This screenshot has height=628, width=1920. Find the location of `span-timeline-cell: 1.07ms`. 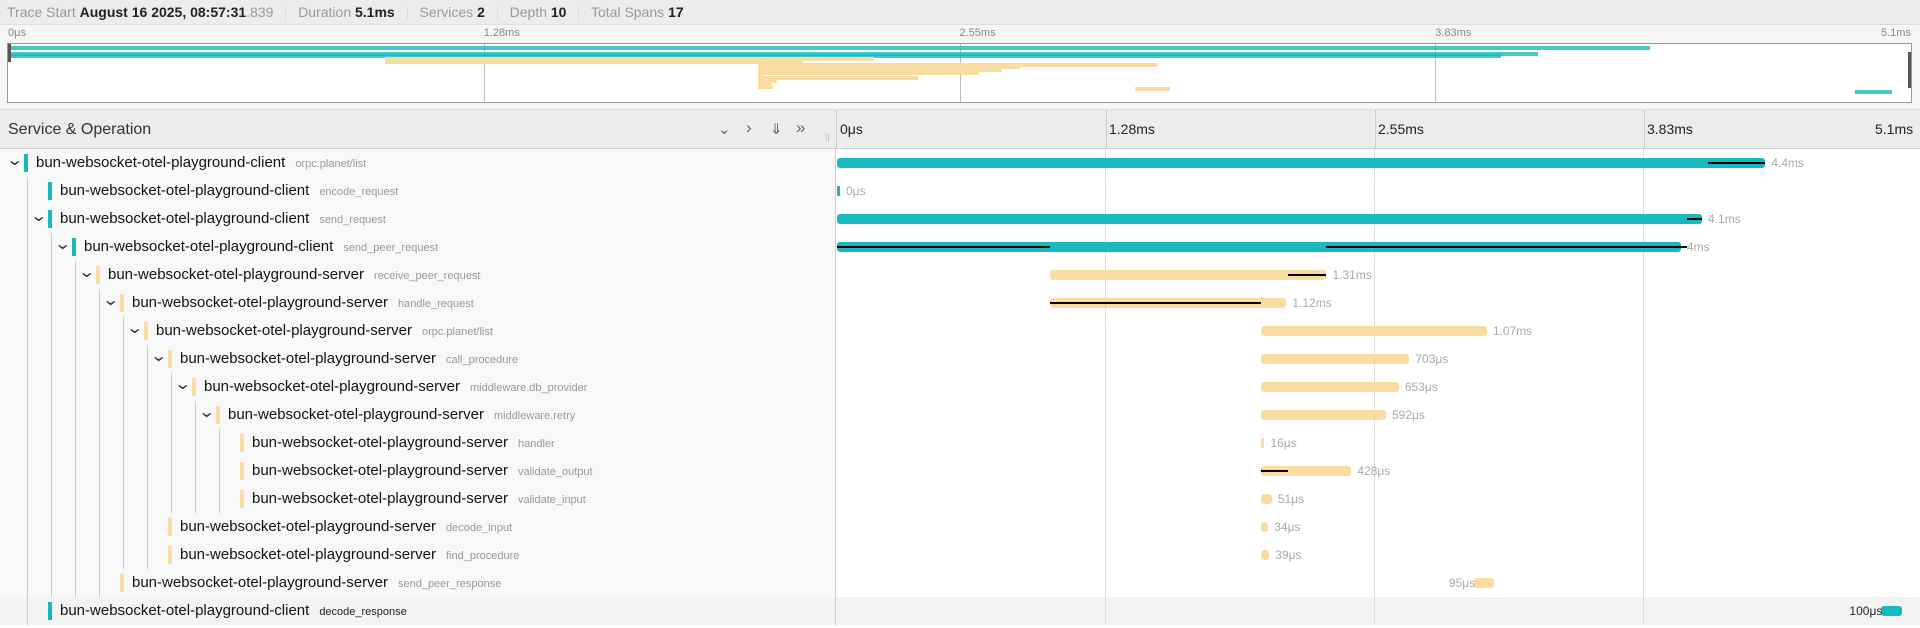

span-timeline-cell: 1.07ms is located at coordinates (1378, 331).